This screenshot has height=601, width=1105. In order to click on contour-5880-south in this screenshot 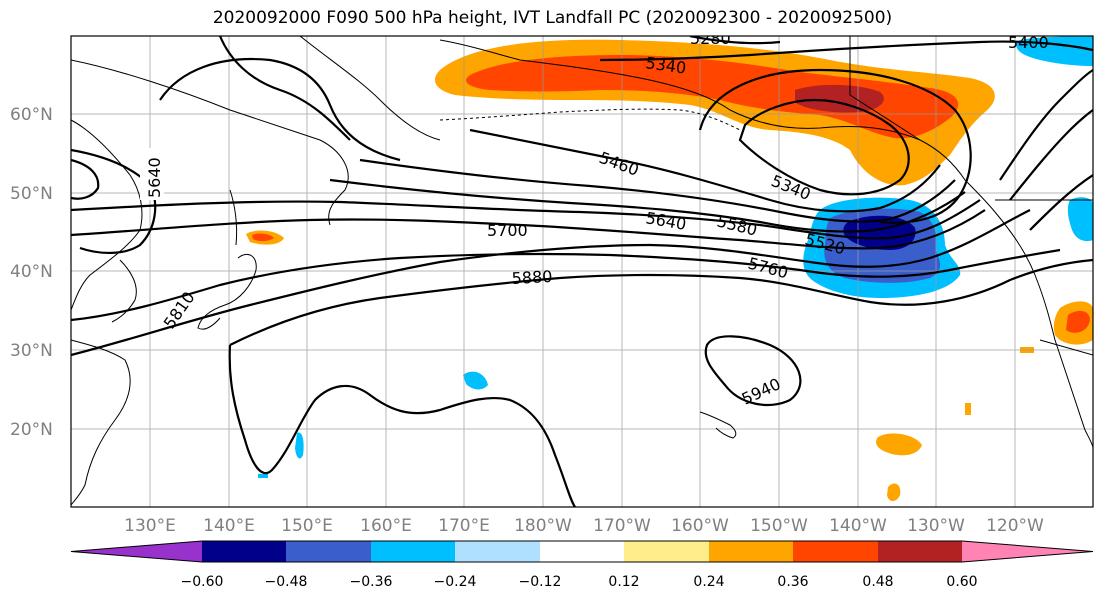, I will do `click(661, 302)`.